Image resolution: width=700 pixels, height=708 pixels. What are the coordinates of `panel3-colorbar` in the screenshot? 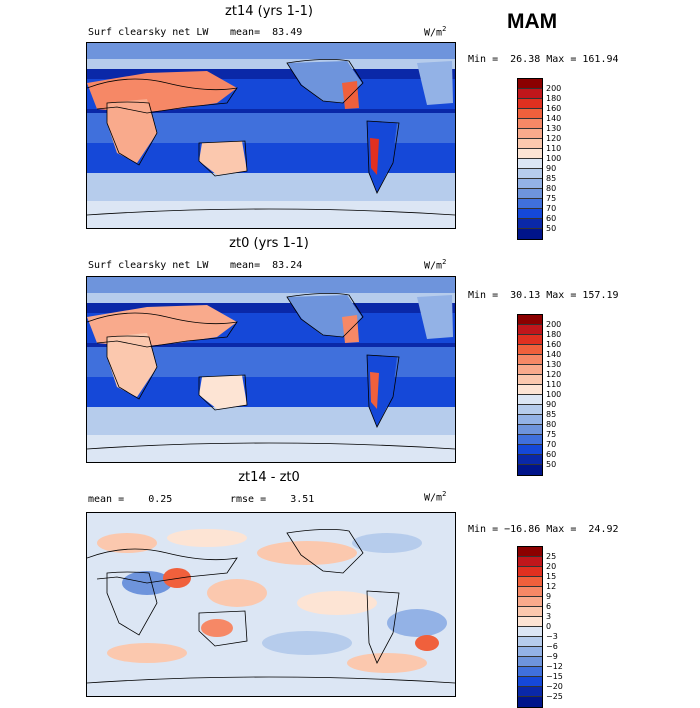 It's located at (530, 627).